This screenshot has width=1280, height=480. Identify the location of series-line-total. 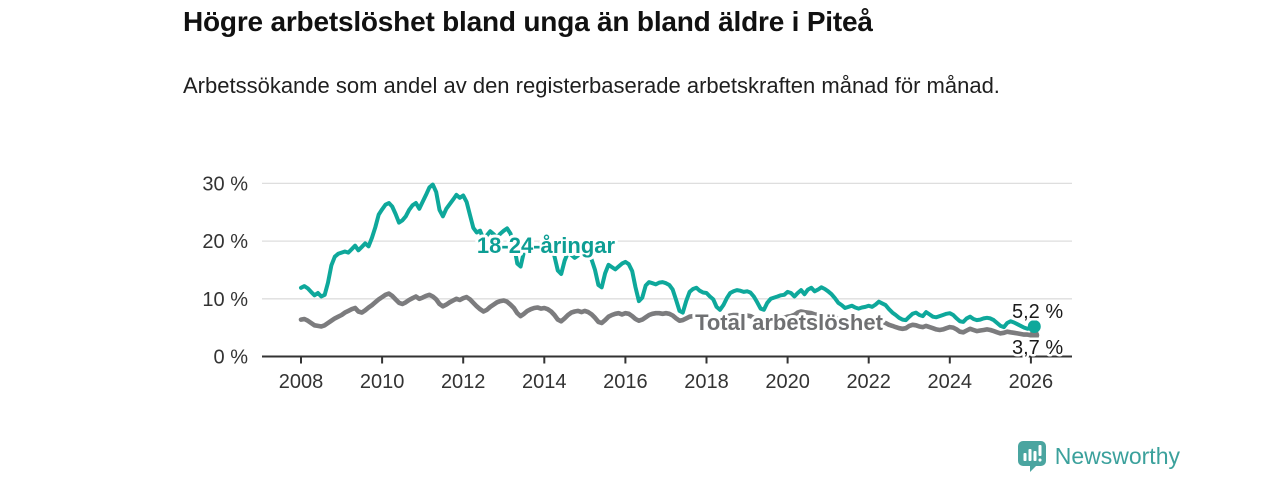
(667, 314).